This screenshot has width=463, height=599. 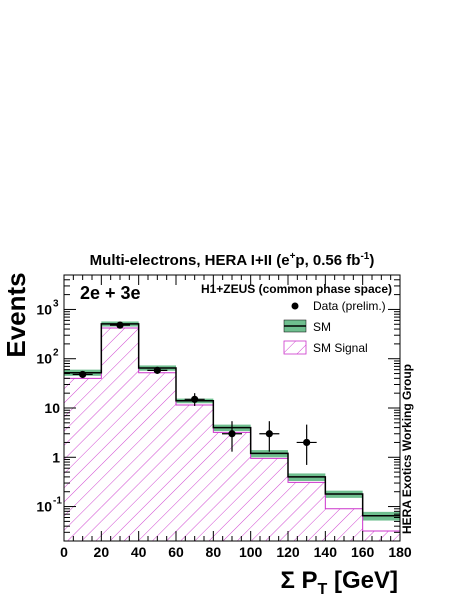 What do you see at coordinates (194, 393) in the screenshot?
I see `data-points` at bounding box center [194, 393].